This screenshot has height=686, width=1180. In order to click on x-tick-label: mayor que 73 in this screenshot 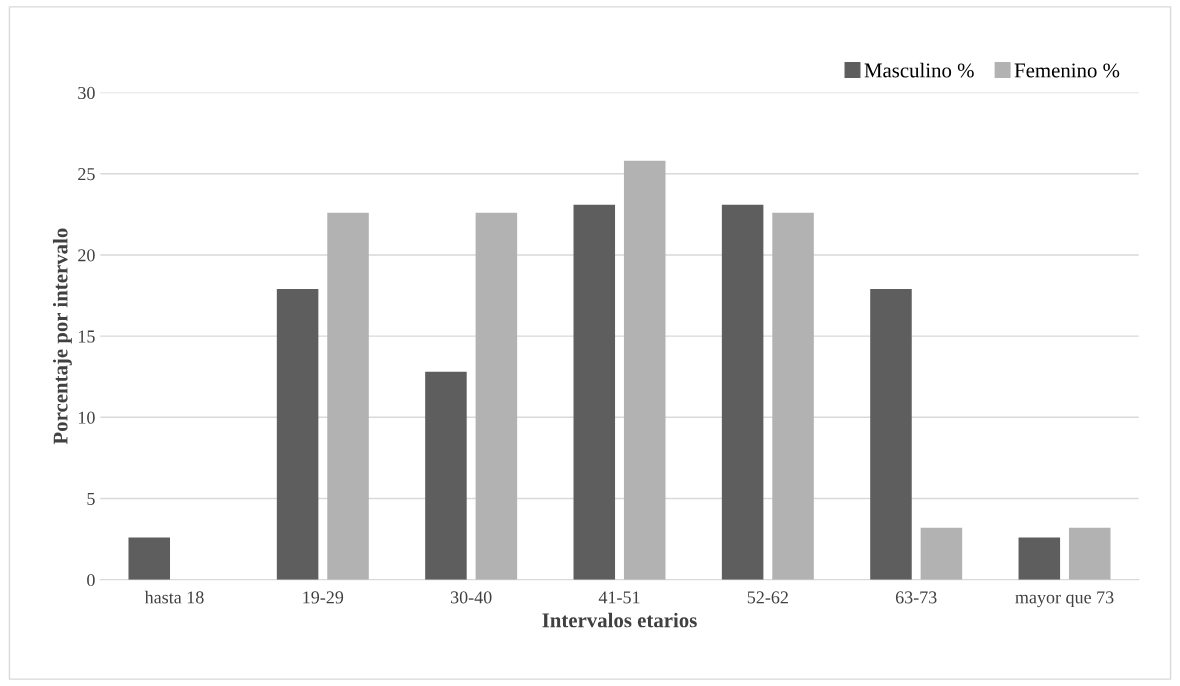, I will do `click(1064, 599)`.